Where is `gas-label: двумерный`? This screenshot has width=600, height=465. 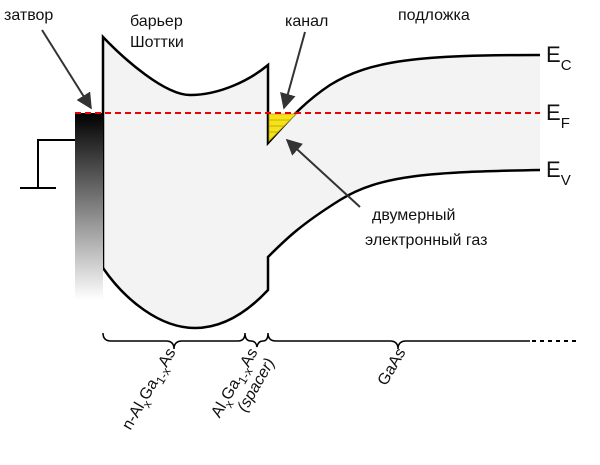 gas-label: двумерный is located at coordinates (413, 215).